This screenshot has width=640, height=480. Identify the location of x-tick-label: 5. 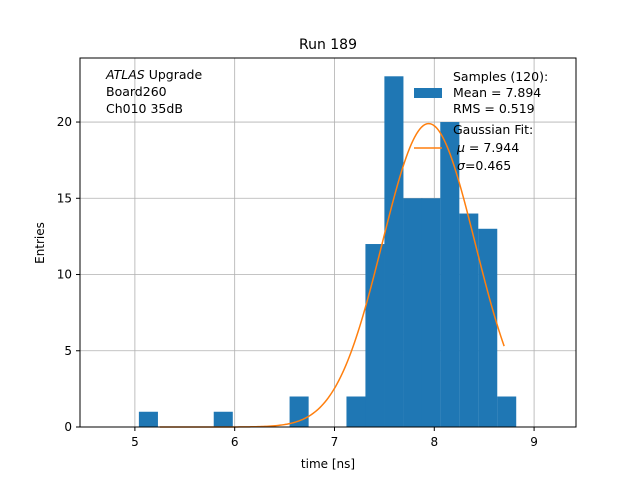
(135, 442).